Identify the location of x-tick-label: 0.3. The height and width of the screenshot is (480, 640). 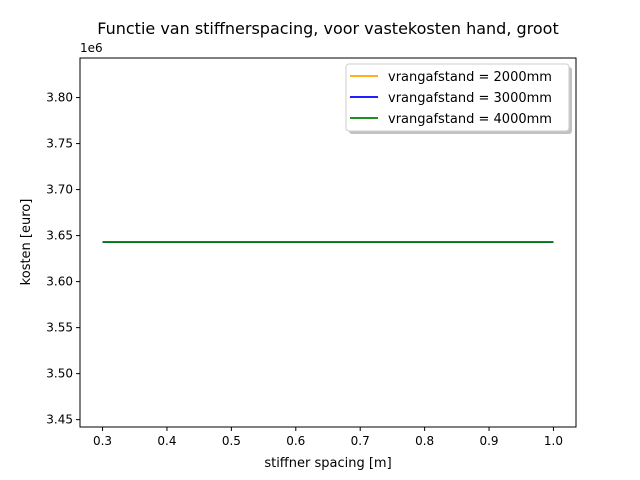
(102, 441).